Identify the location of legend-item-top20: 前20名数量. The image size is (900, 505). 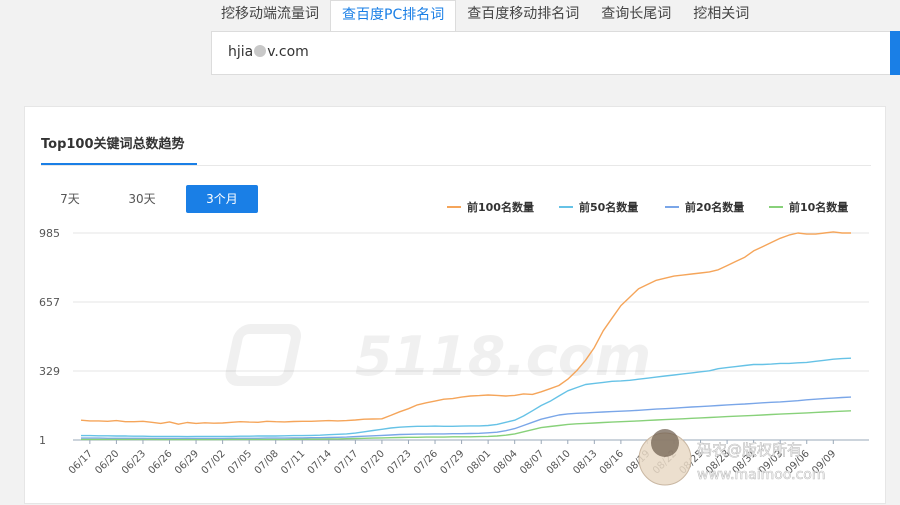
(704, 207).